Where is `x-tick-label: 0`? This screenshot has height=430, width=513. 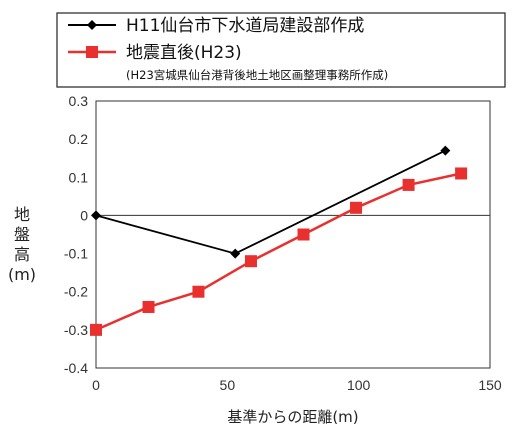
x-tick-label: 0 is located at coordinates (96, 385).